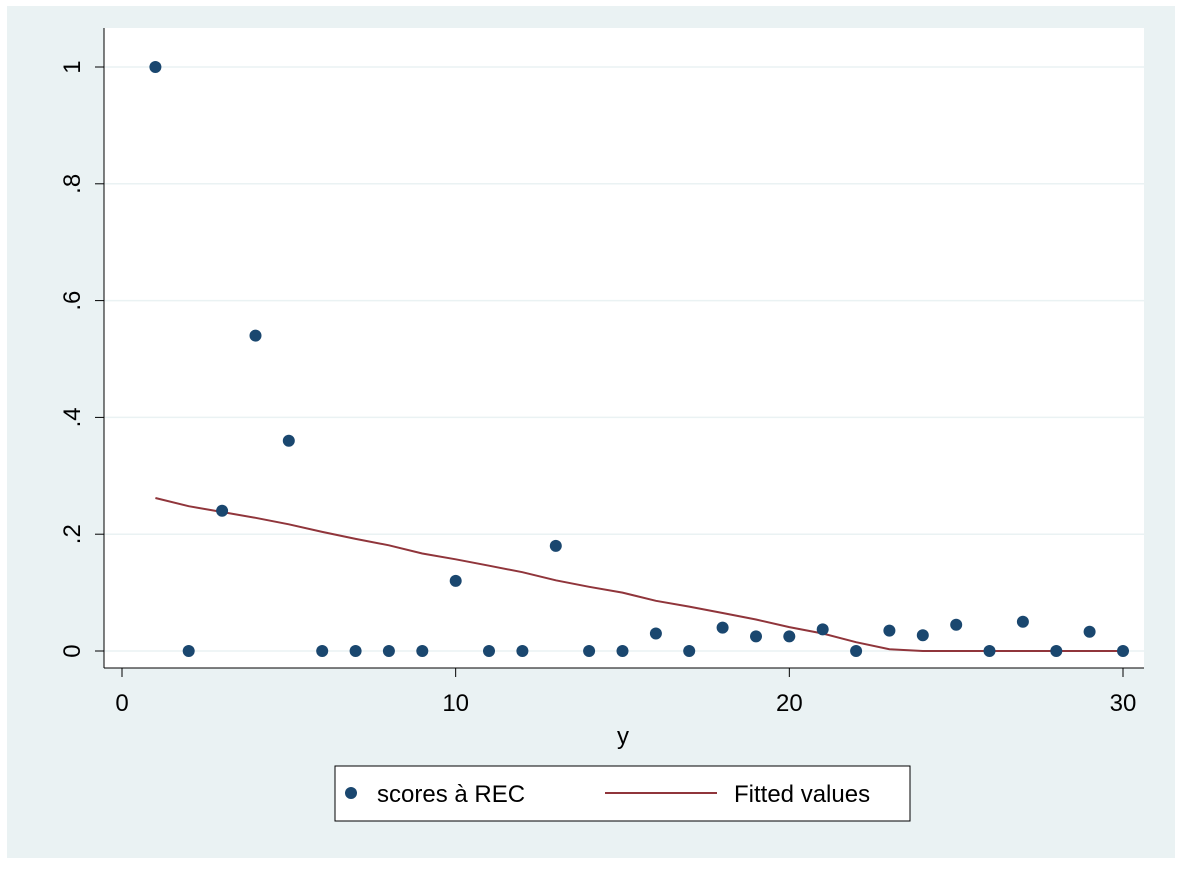 This screenshot has height=874, width=1182. Describe the element at coordinates (622, 793) in the screenshot. I see `legend: scores à REC Fitted values` at that location.